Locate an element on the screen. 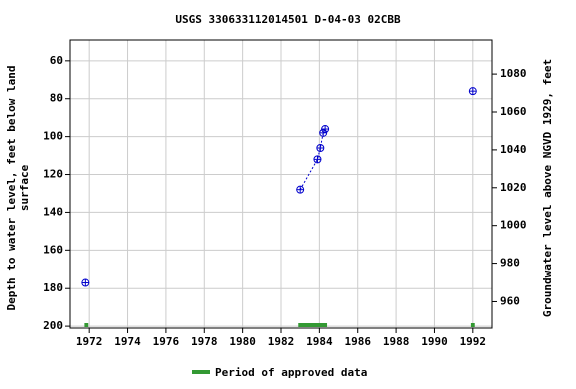  y-tick-label: 100 is located at coordinates (53, 136).